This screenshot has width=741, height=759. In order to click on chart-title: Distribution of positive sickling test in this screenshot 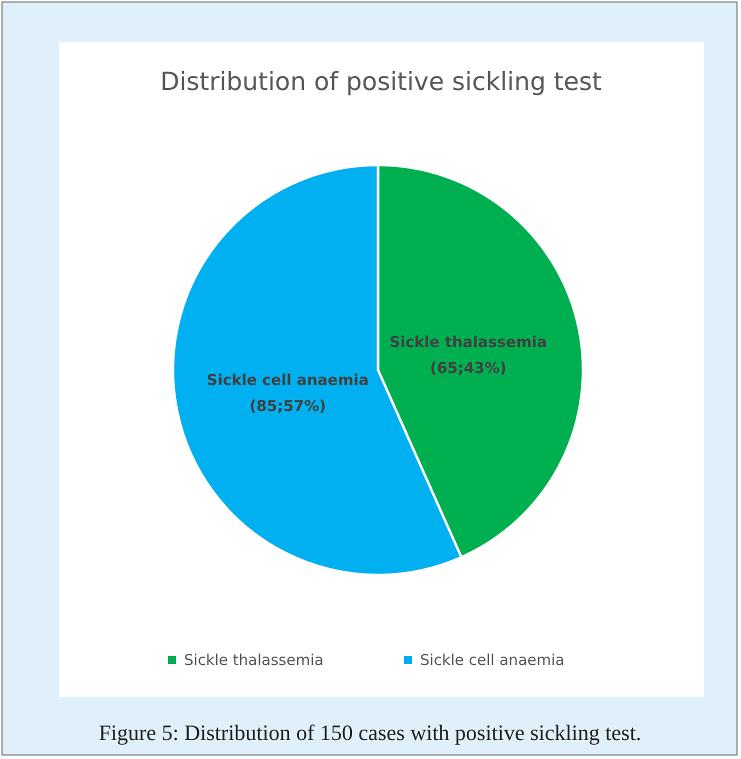, I will do `click(381, 81)`.